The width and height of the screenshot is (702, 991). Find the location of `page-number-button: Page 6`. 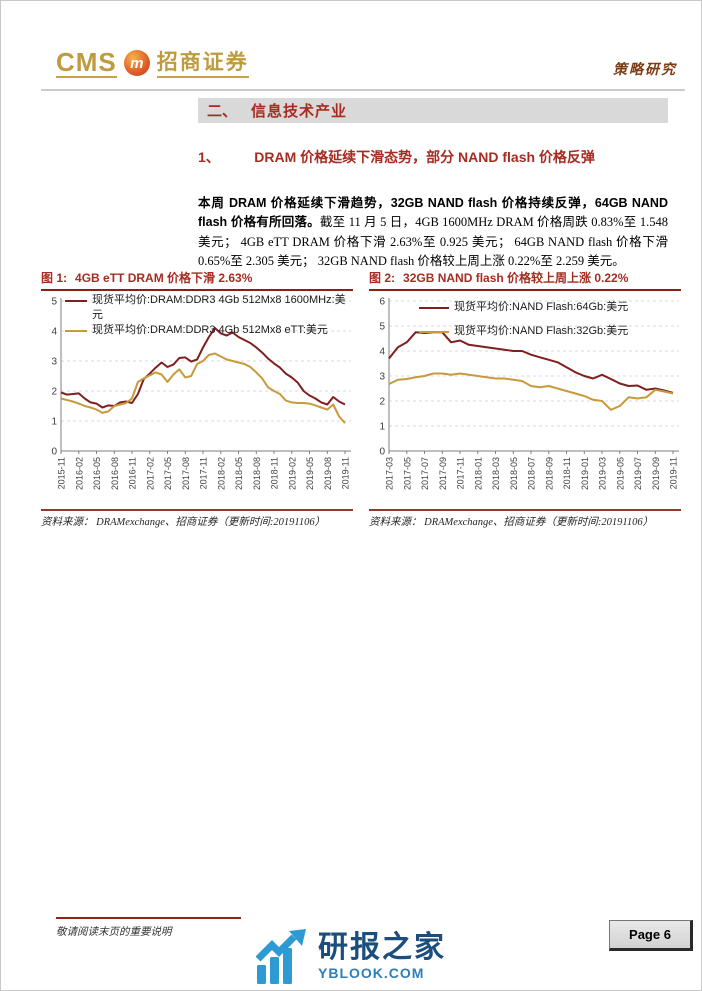

page-number-button: Page 6 is located at coordinates (651, 935).